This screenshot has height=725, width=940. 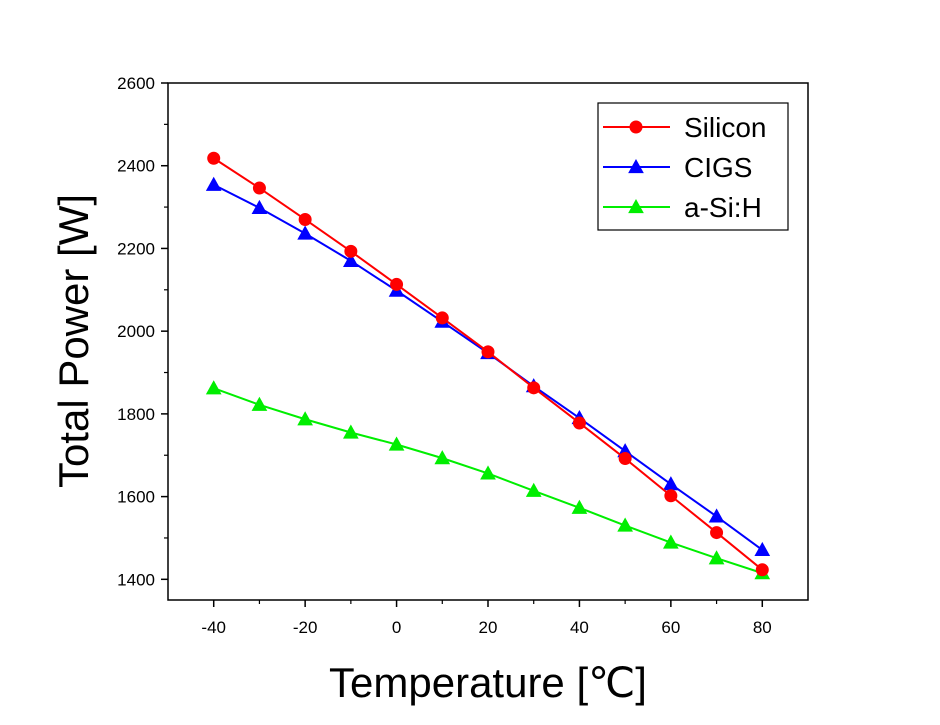 What do you see at coordinates (762, 627) in the screenshot?
I see `x-tick-label: 80` at bounding box center [762, 627].